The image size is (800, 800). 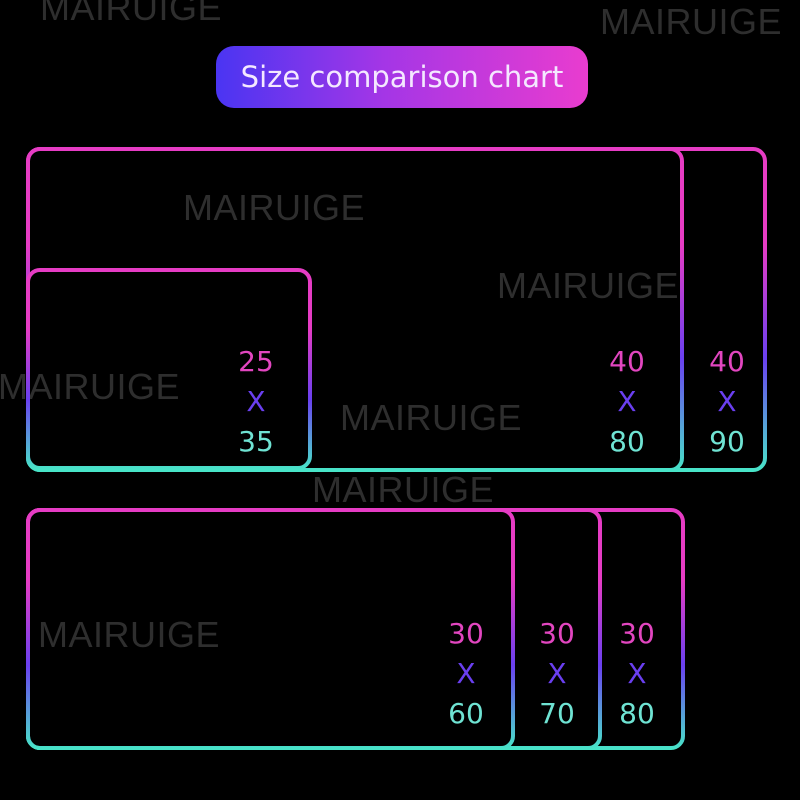 I want to click on size-length: 90, so click(x=727, y=441).